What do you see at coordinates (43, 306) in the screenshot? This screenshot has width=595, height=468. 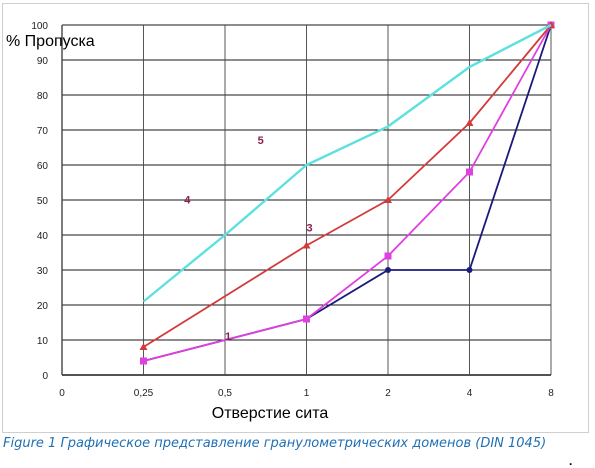 I see `y-tick-label: 20` at bounding box center [43, 306].